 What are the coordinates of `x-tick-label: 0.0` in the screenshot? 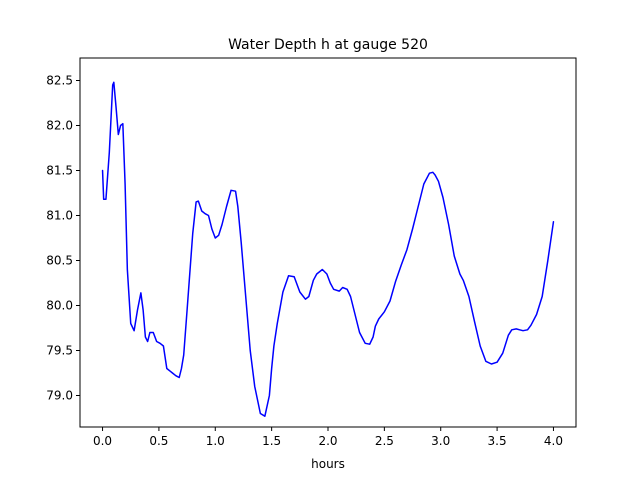 It's located at (102, 441).